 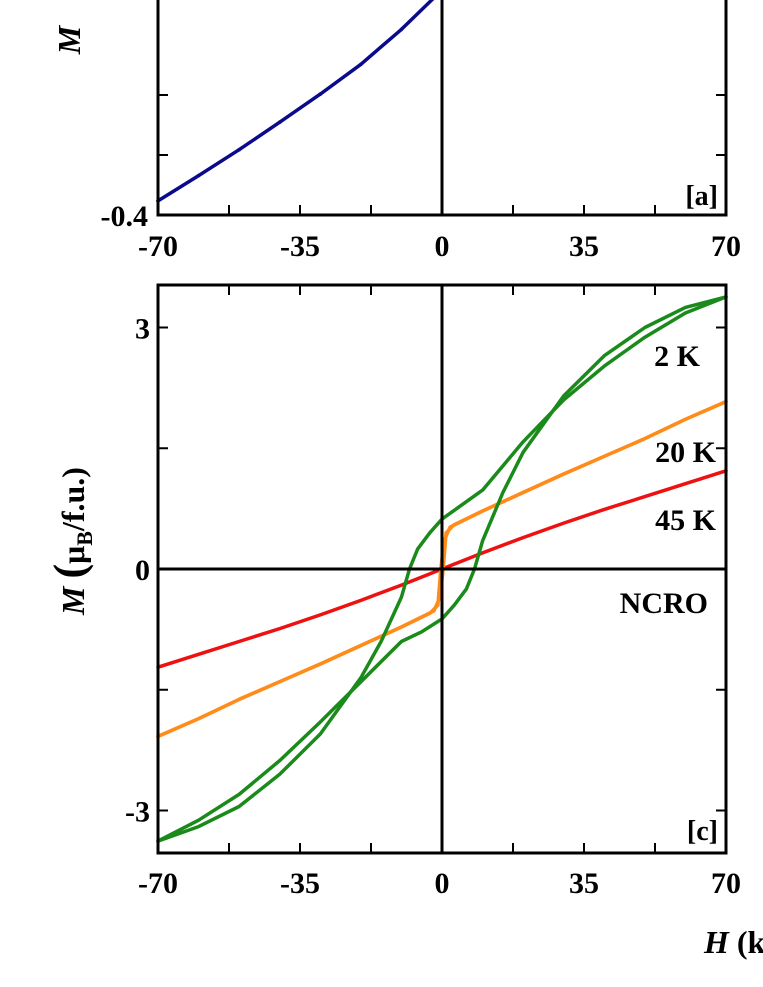 I want to click on panel-a-y-axis-title: M, so click(x=69, y=39).